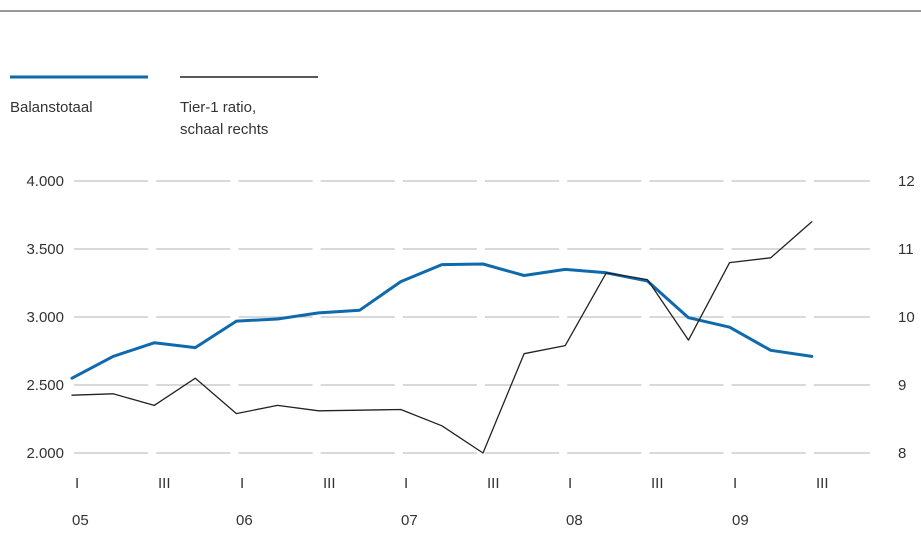 Image resolution: width=921 pixels, height=548 pixels. What do you see at coordinates (80, 520) in the screenshot?
I see `x-year-label: 05` at bounding box center [80, 520].